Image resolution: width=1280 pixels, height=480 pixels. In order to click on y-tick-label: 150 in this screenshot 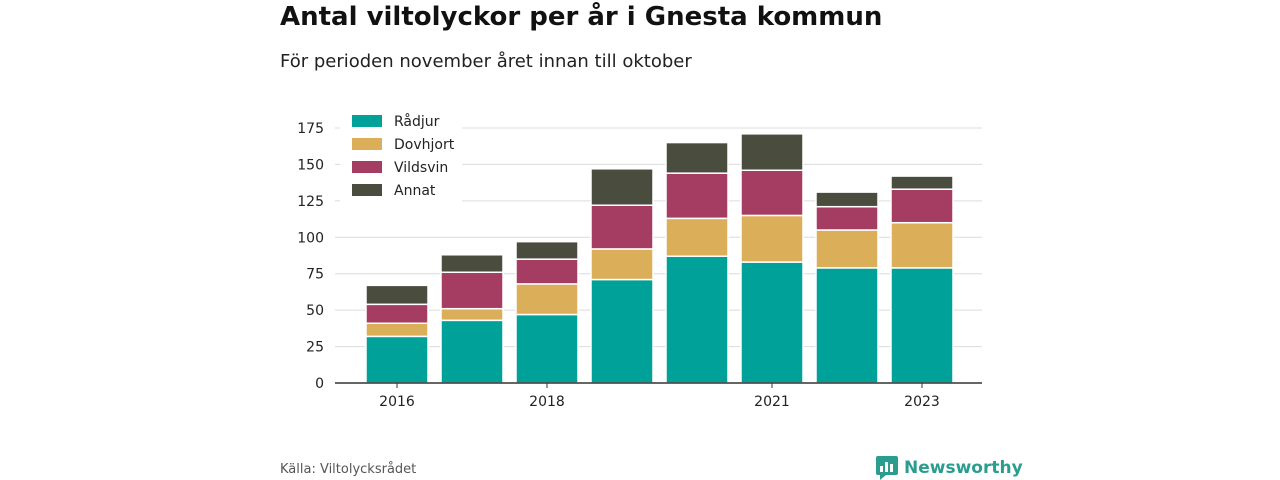, I will do `click(310, 165)`.